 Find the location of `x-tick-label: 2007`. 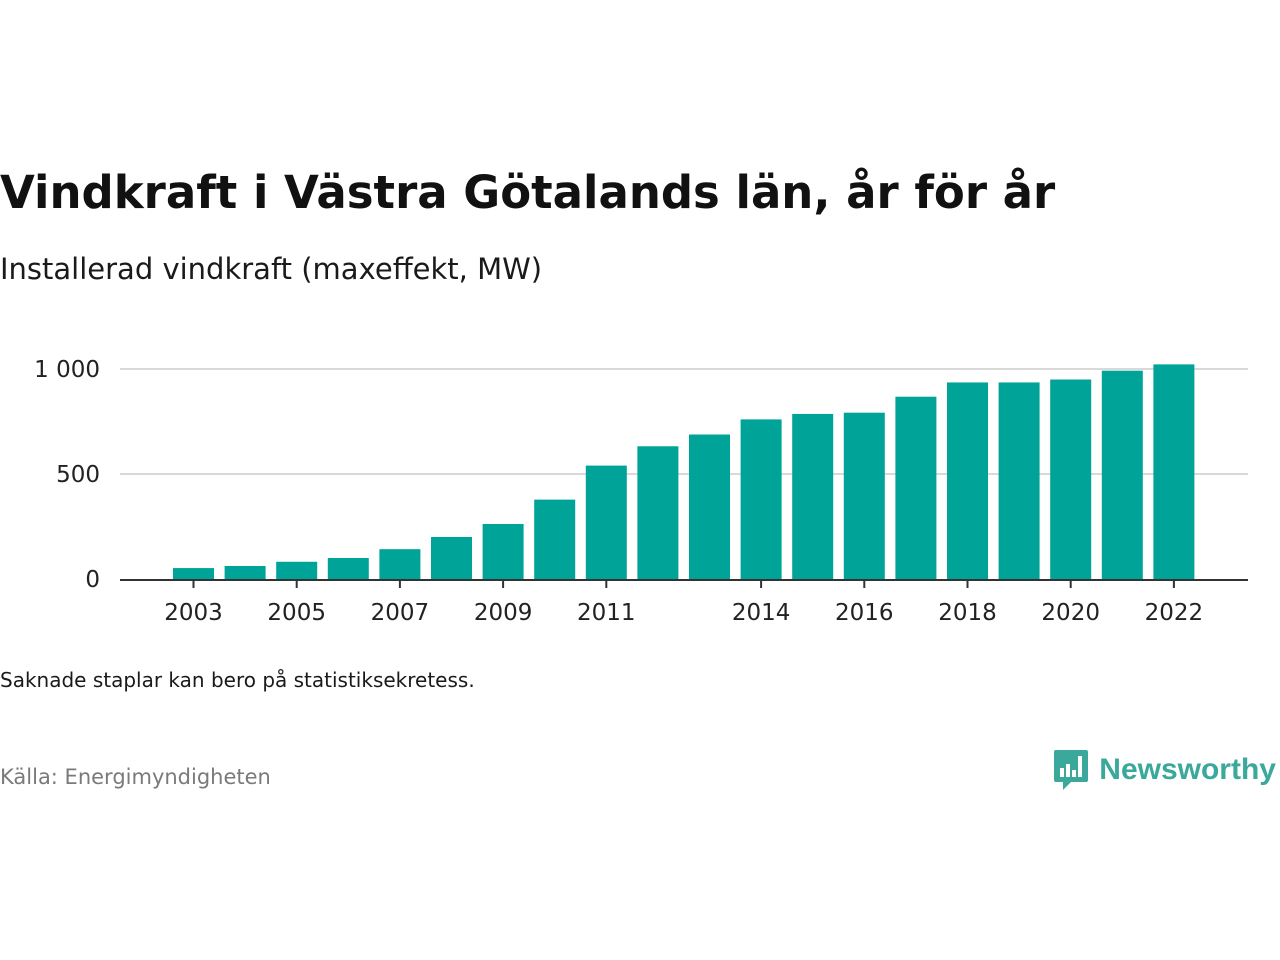

x-tick-label: 2007 is located at coordinates (400, 613).